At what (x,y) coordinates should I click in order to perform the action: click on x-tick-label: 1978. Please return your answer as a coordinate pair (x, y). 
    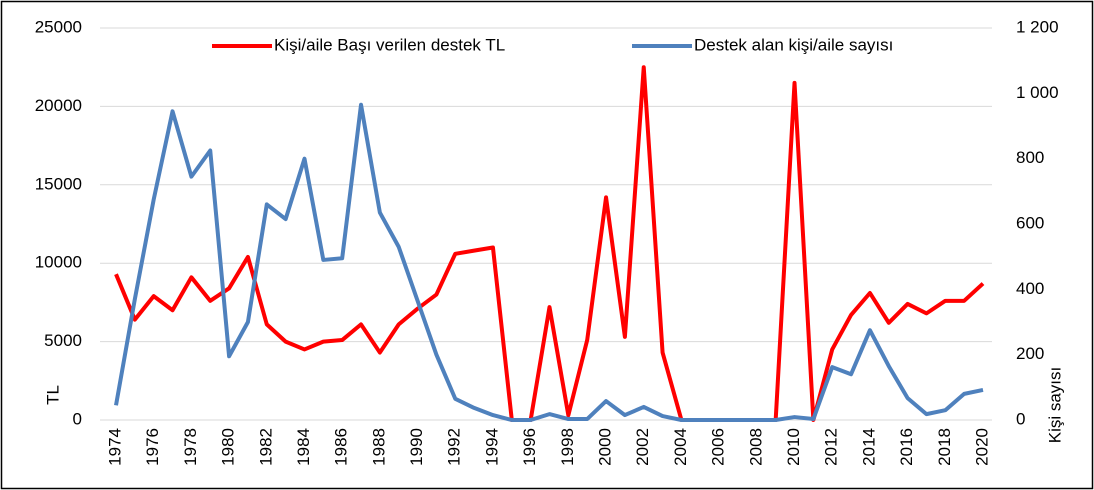
    Looking at the image, I should click on (190, 447).